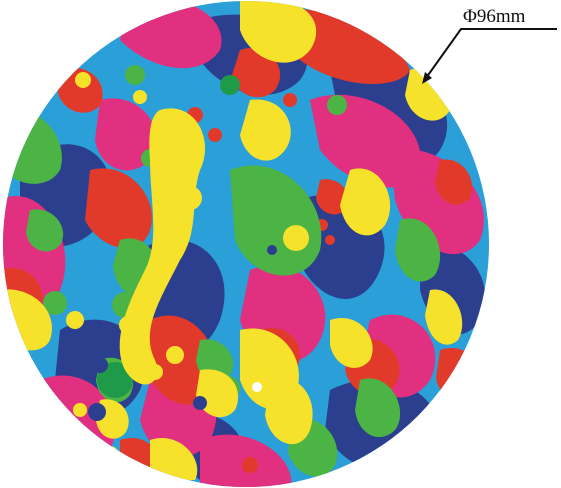 The height and width of the screenshot is (488, 561). I want to click on diameter-label: Φ96mm, so click(494, 16).